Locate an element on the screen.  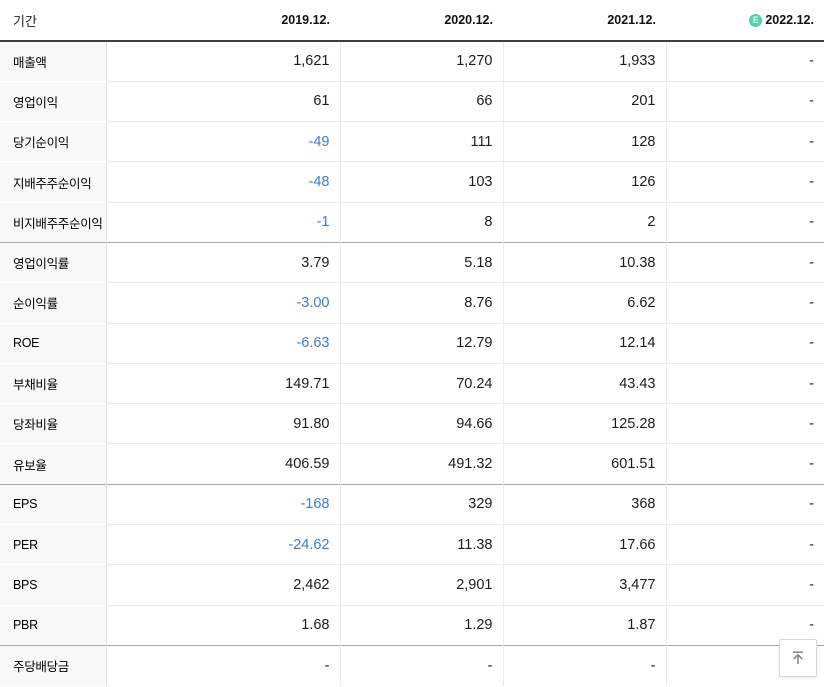
arrow-up-to-top-icon is located at coordinates (798, 658).